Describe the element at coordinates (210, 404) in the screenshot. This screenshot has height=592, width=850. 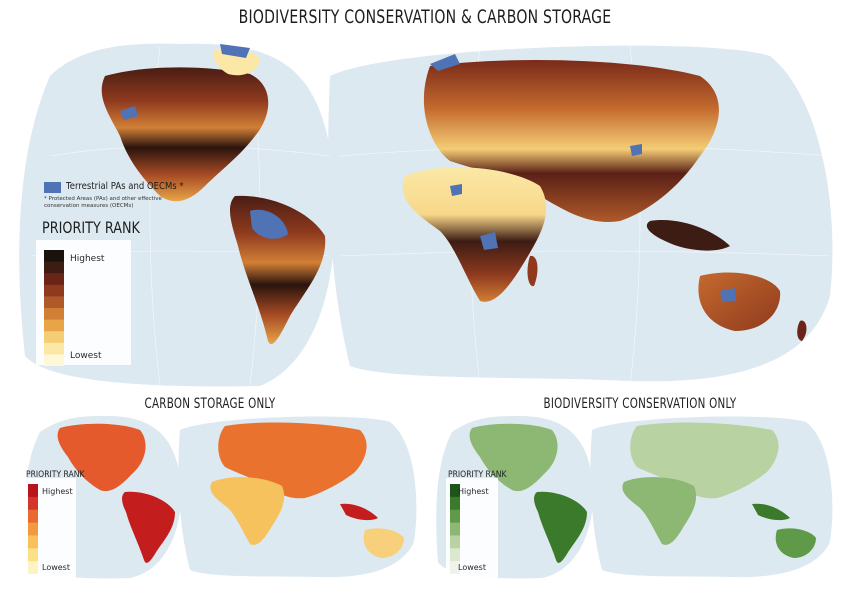
I see `carbon-map-title: CARBON STORAGE ONLY` at that location.